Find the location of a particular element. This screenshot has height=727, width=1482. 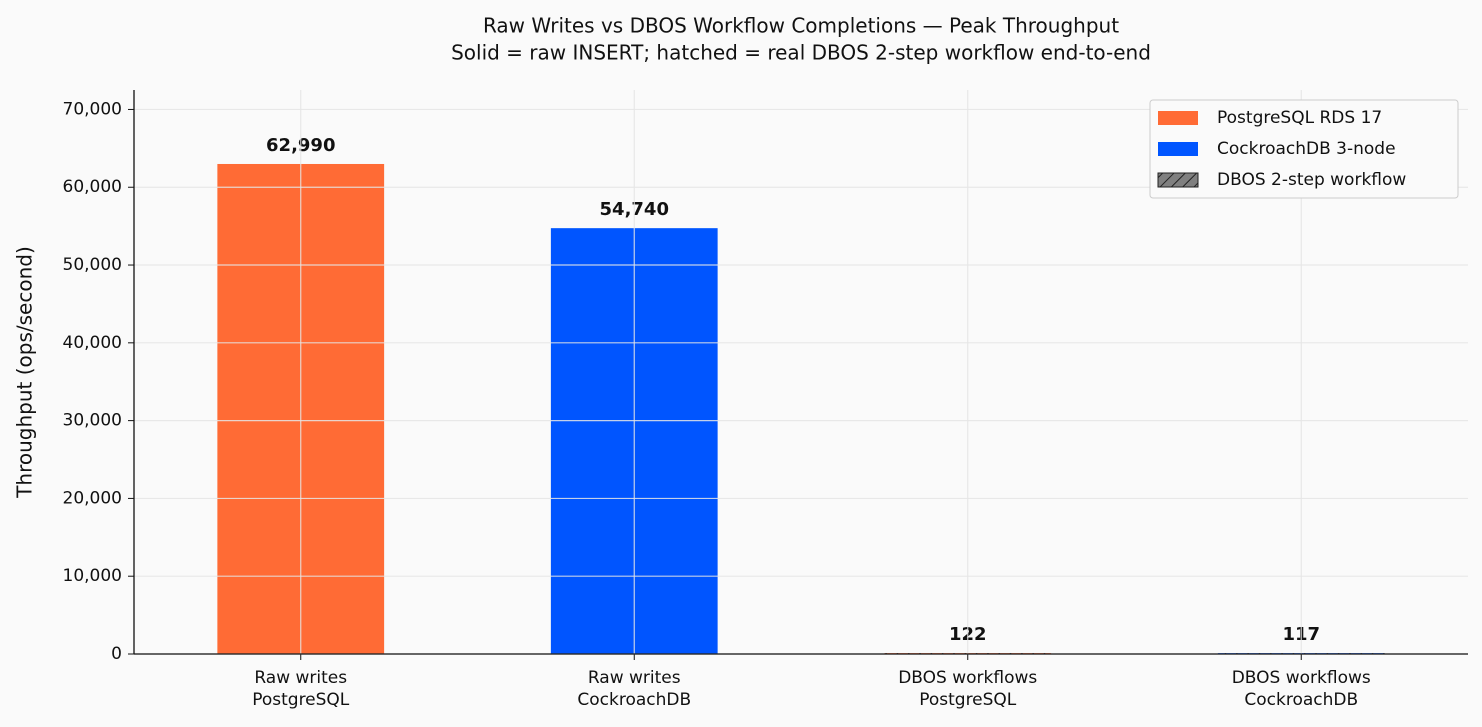

legend-label: DBOS 2-step workflow is located at coordinates (1311, 180).